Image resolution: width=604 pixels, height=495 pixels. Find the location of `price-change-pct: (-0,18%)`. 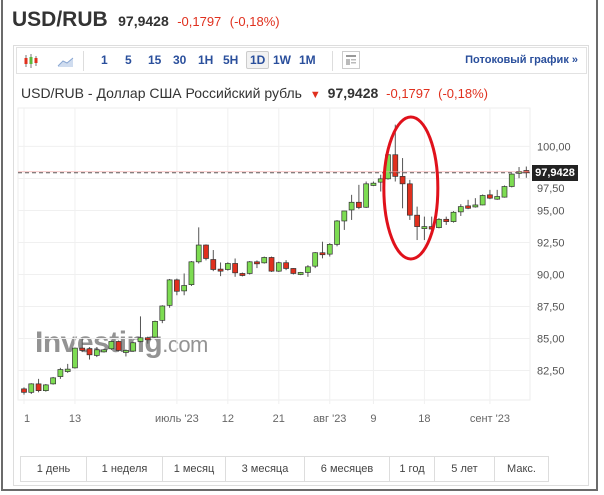

price-change-pct: (-0,18%) is located at coordinates (254, 21).